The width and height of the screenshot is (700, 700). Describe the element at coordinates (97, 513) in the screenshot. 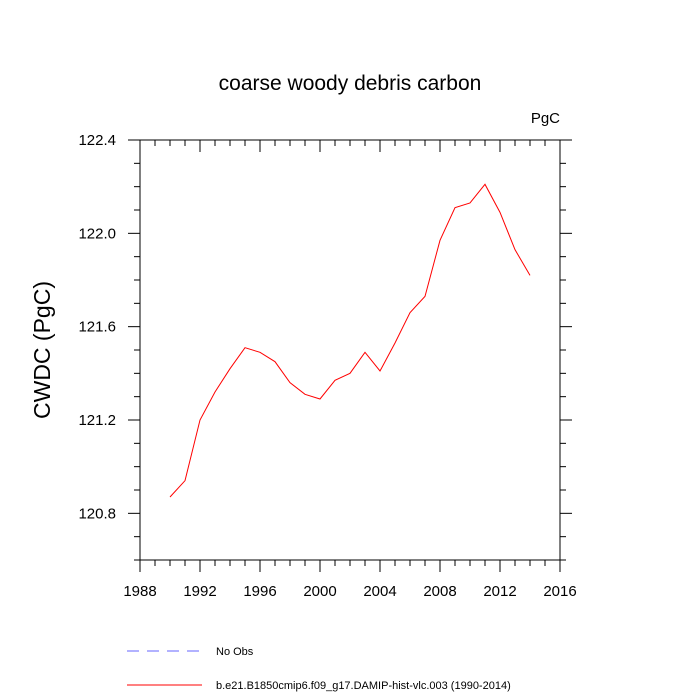

I see `y-tick-label: 120.8` at that location.